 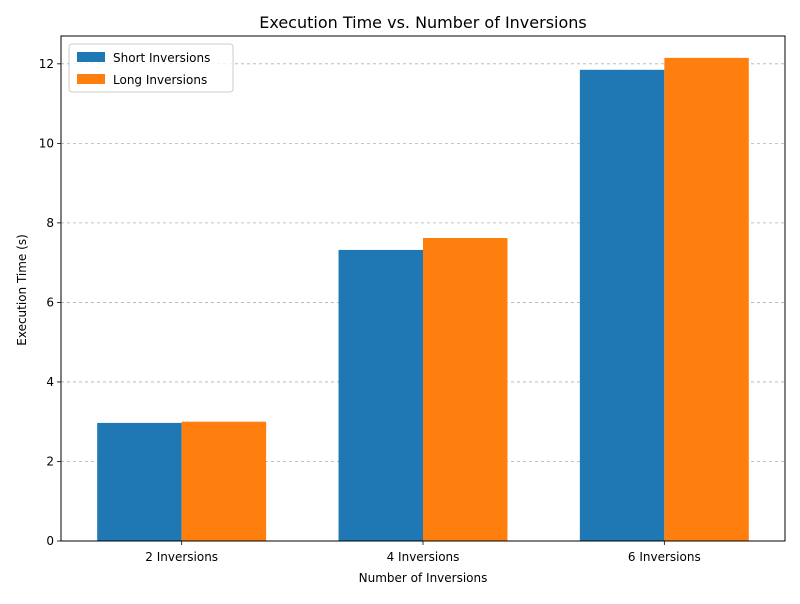 What do you see at coordinates (423, 557) in the screenshot?
I see `x-tick-label: 4 Inversions` at bounding box center [423, 557].